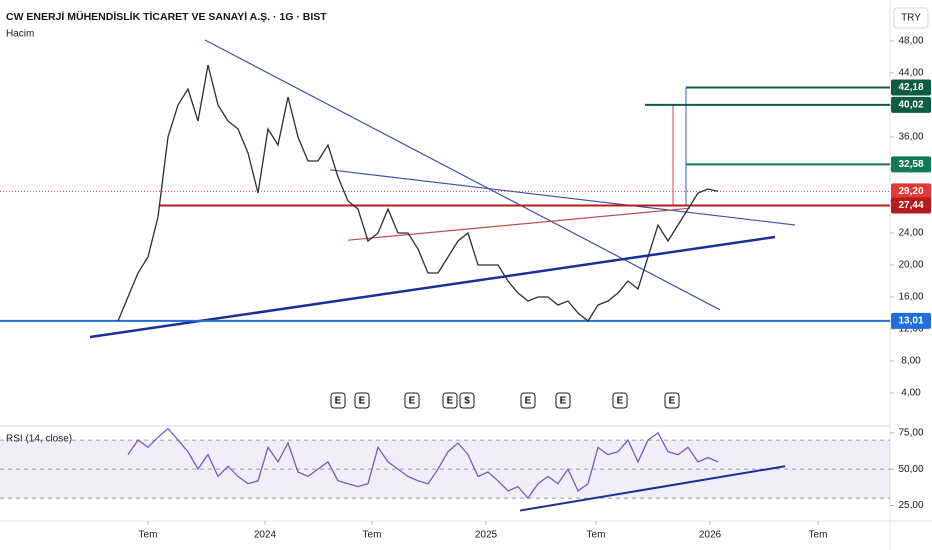 The width and height of the screenshot is (932, 550). I want to click on x-tick-label: 2025, so click(486, 535).